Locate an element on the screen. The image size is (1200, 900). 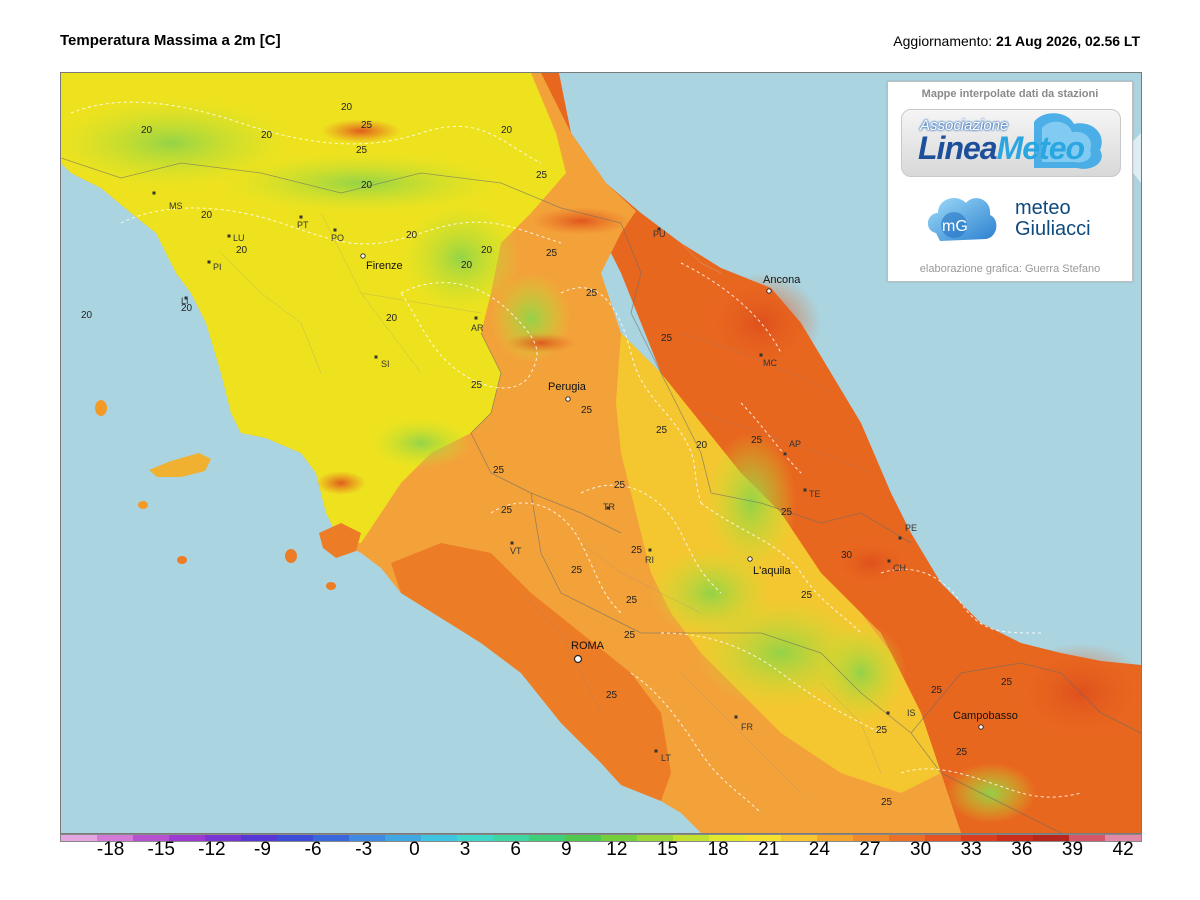
province-label: LU is located at coordinates (239, 238).